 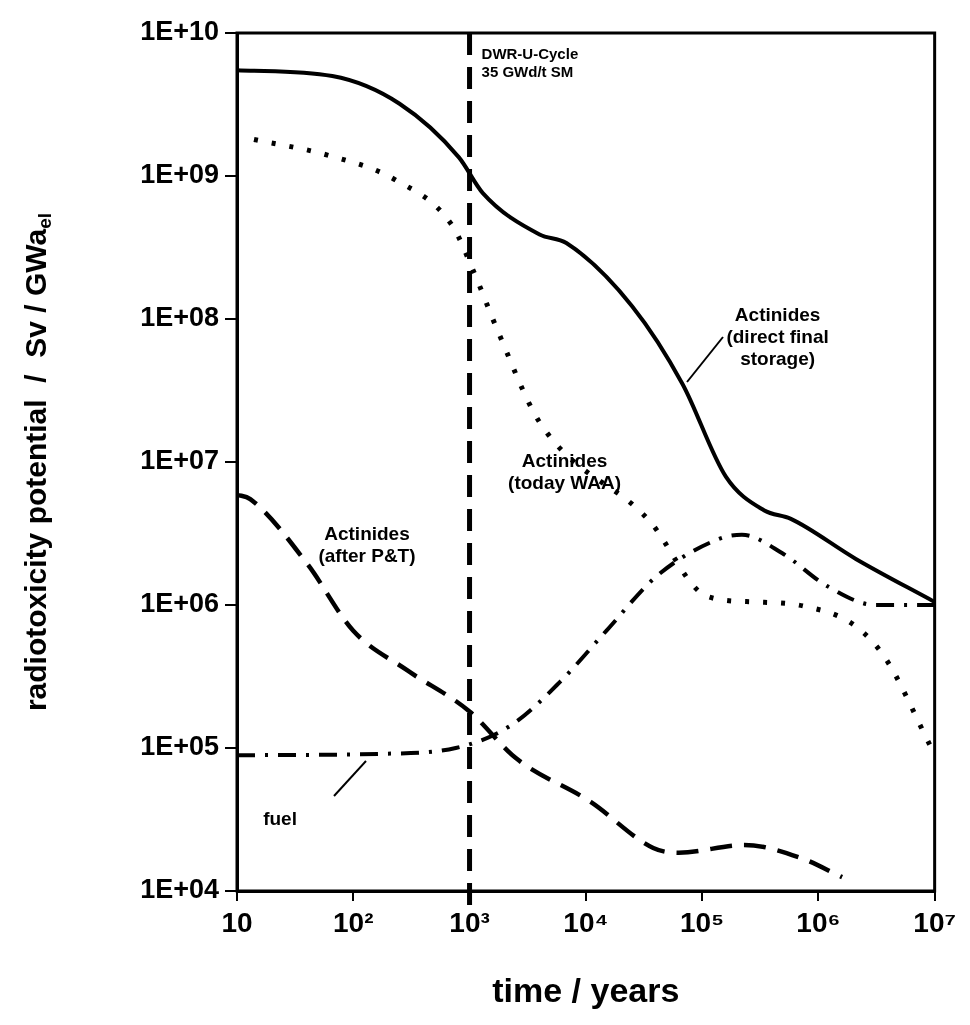 What do you see at coordinates (565, 471) in the screenshot?
I see `series-label: Actinides (today WAA)` at bounding box center [565, 471].